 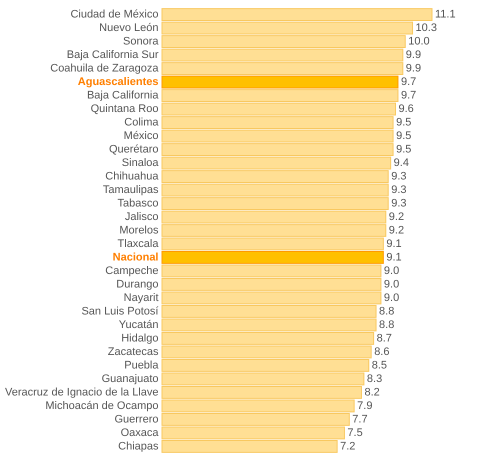 I want to click on data-label: 9.6, so click(x=406, y=109).